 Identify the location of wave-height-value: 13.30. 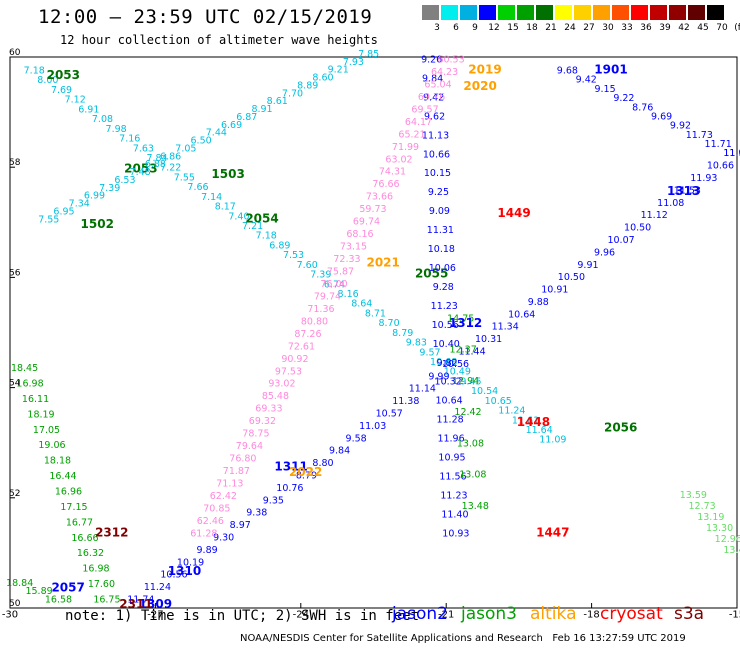
(719, 528).